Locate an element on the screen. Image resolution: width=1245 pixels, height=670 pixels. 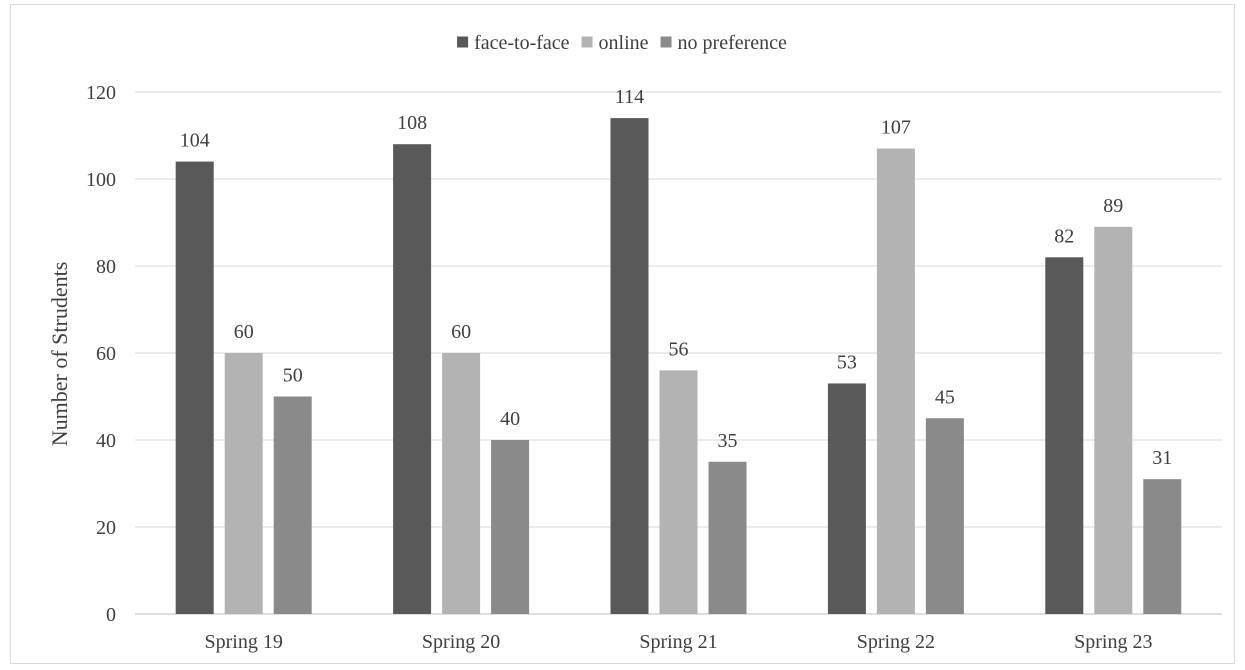
category-label: Spring 21 is located at coordinates (678, 642).